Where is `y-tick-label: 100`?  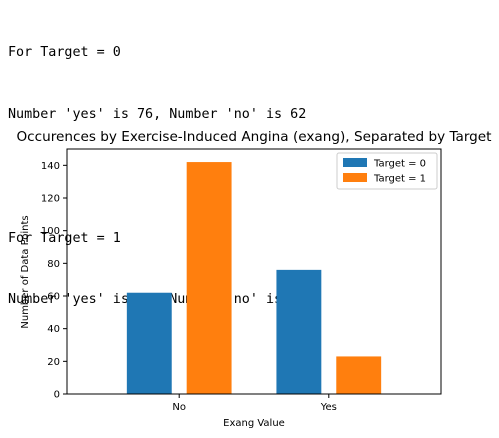 y-tick-label: 100 is located at coordinates (50, 231).